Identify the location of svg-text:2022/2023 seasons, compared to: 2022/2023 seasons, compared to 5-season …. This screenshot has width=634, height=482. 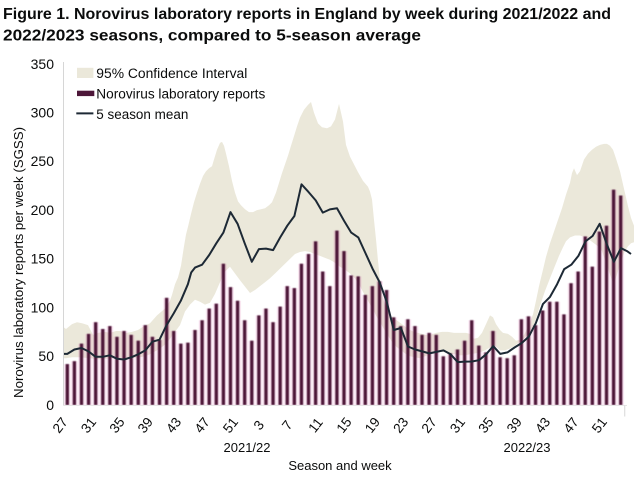
(212, 36).